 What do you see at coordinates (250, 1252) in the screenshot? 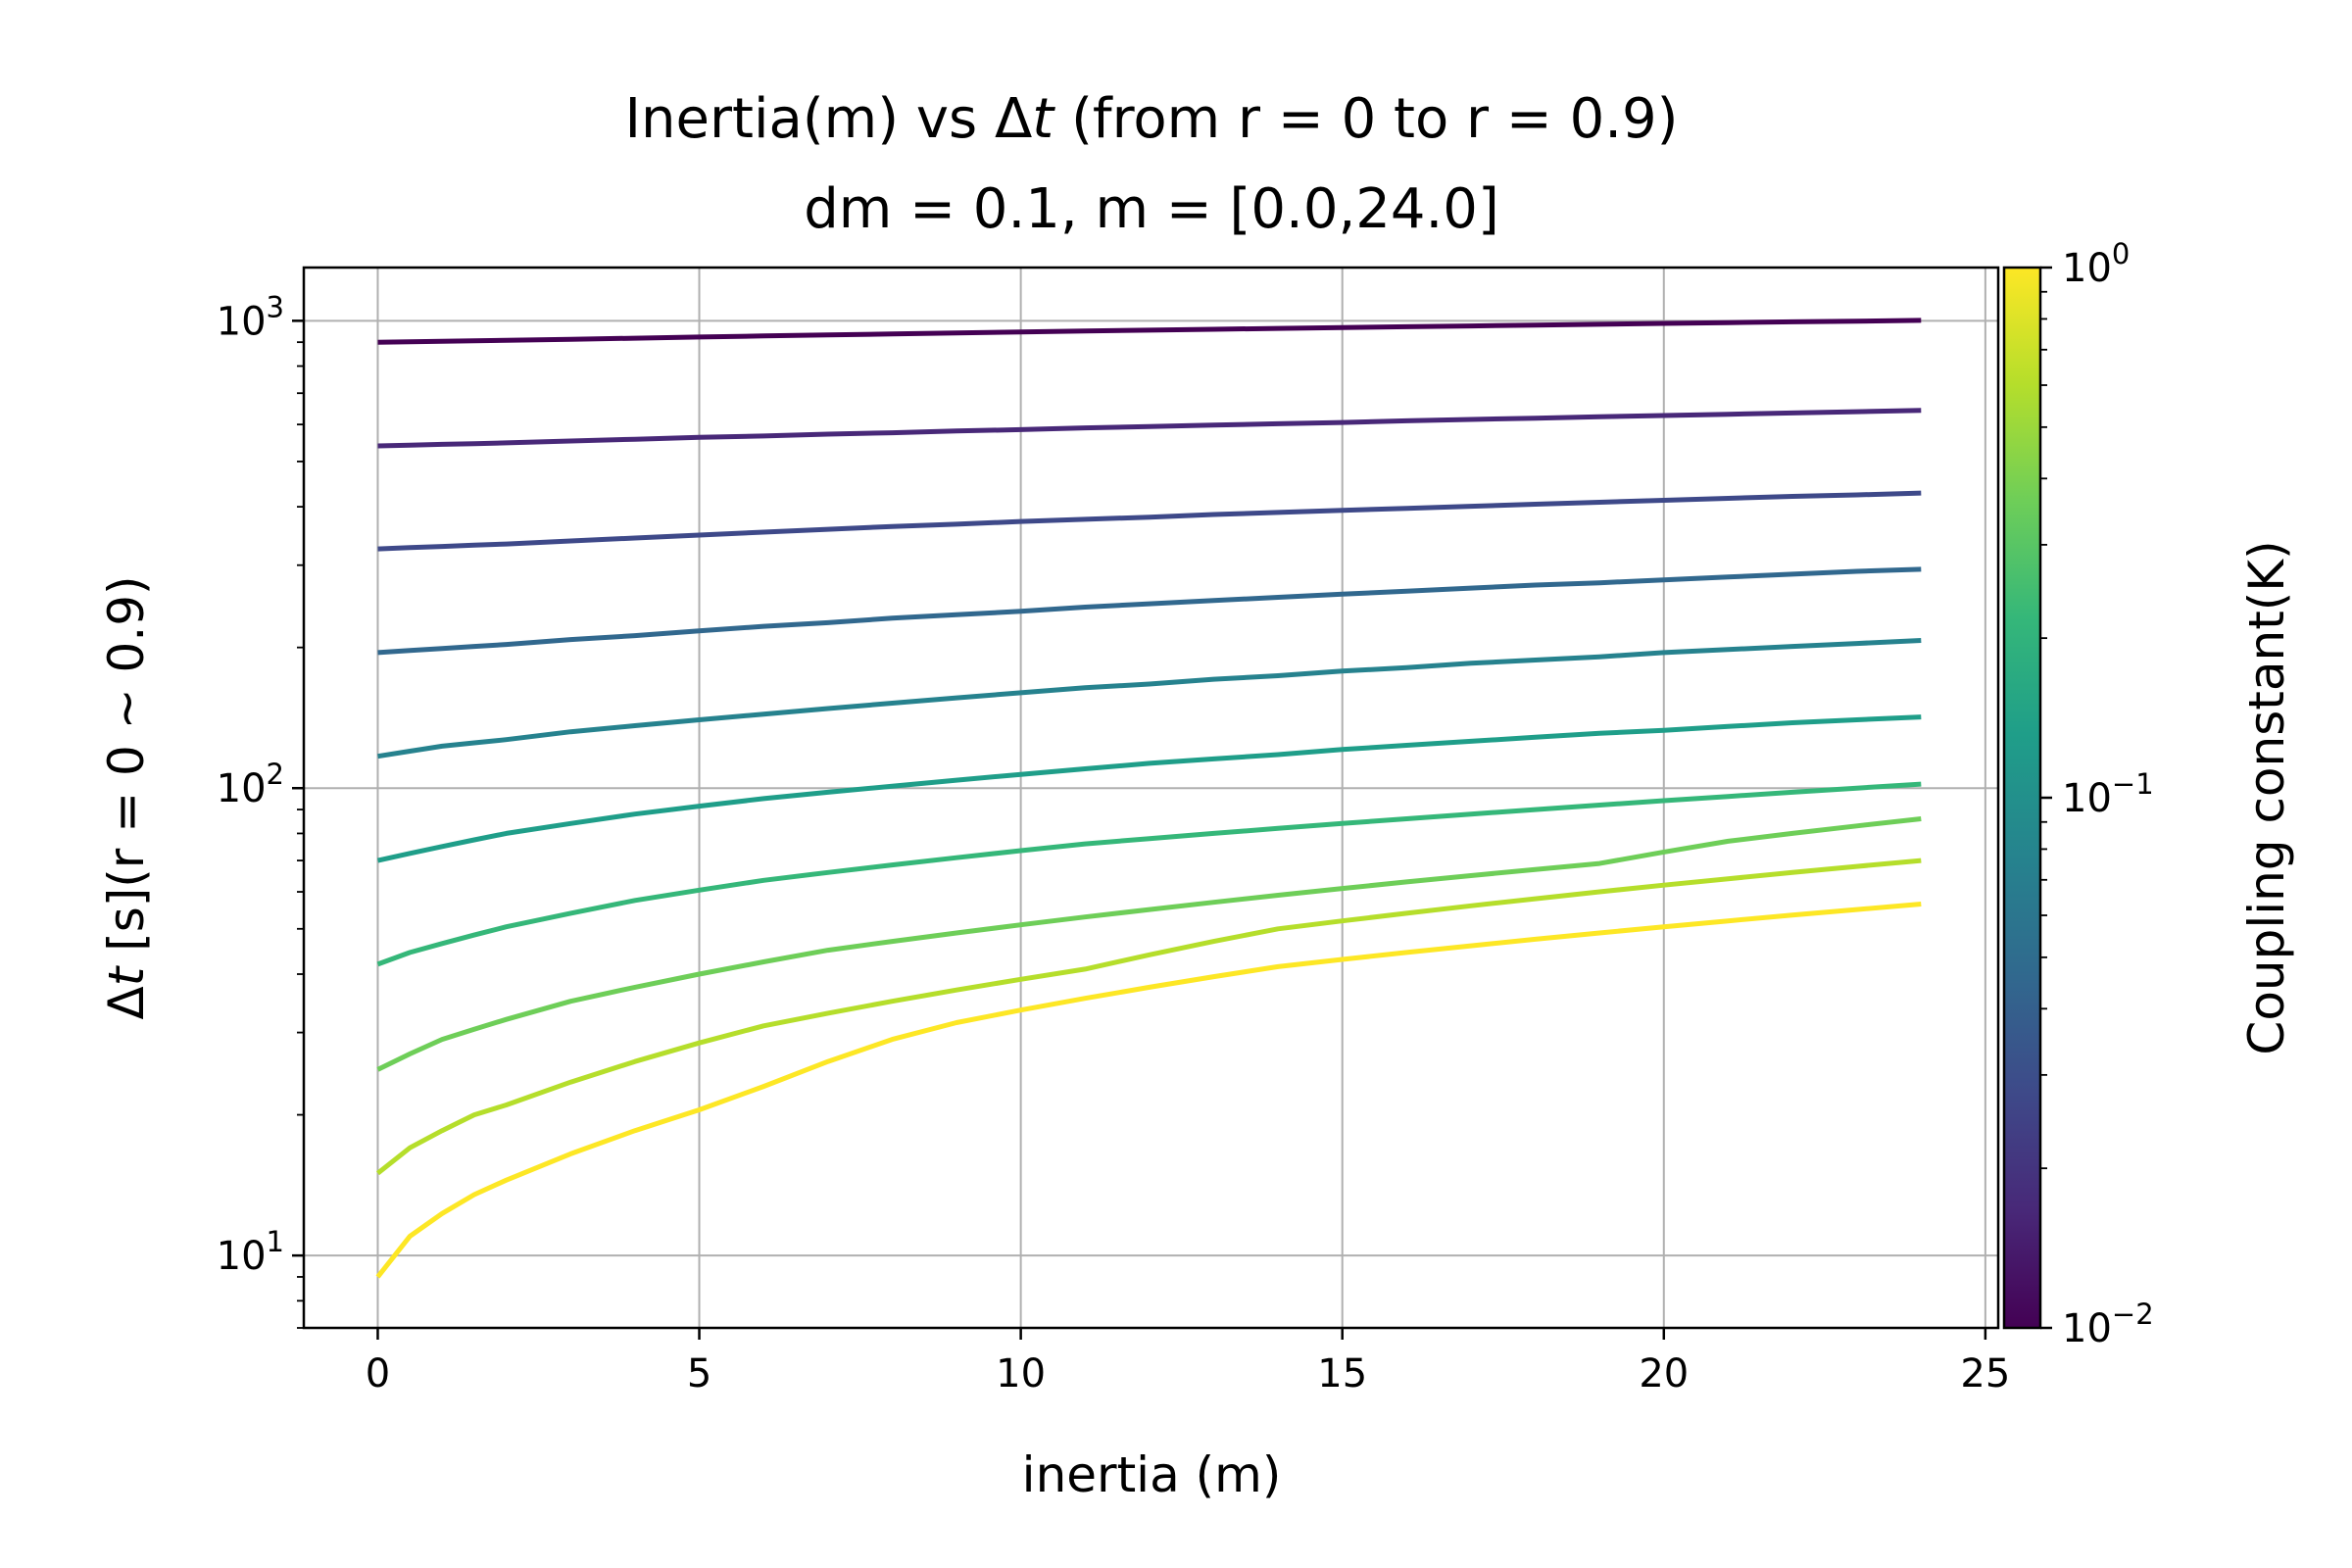
I see `y-tick-label: 10¹` at bounding box center [250, 1252].